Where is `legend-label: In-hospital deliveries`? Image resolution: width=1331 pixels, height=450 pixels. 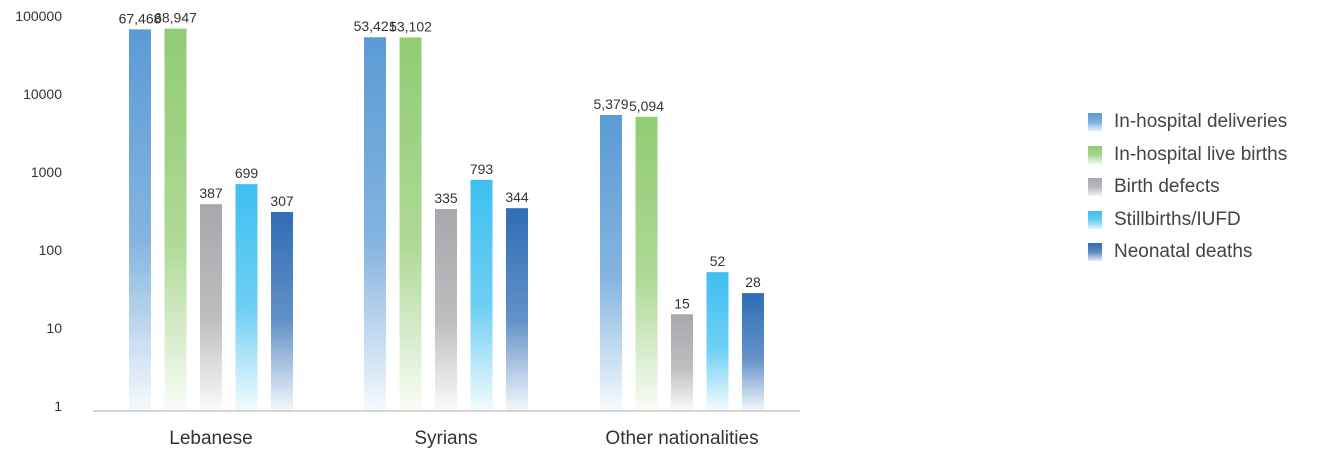
legend-label: In-hospital deliveries is located at coordinates (1201, 122).